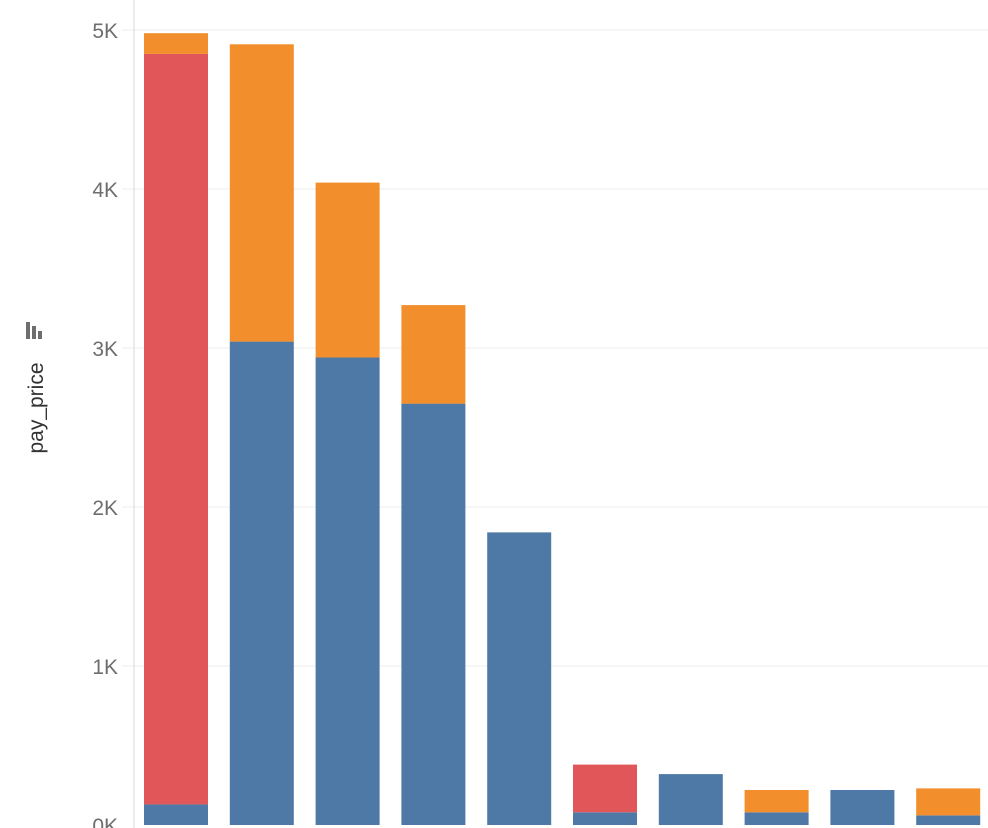 This screenshot has width=988, height=828. What do you see at coordinates (105, 349) in the screenshot?
I see `y-tick-label: 3K` at bounding box center [105, 349].